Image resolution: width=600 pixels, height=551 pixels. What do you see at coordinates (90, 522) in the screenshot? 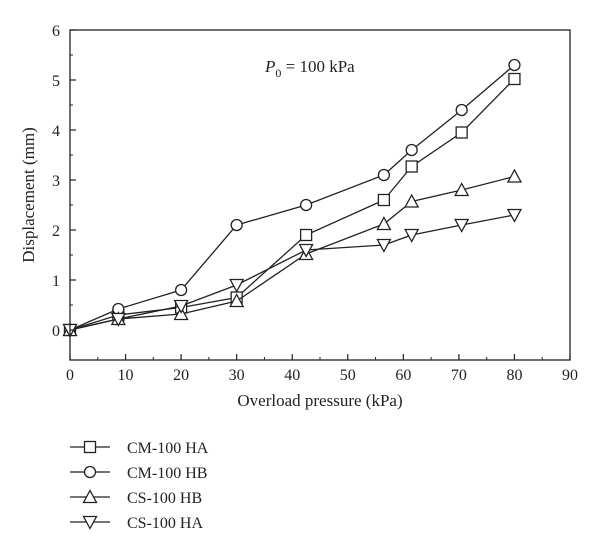
I see `legend-marker-triangle-down` at bounding box center [90, 522].